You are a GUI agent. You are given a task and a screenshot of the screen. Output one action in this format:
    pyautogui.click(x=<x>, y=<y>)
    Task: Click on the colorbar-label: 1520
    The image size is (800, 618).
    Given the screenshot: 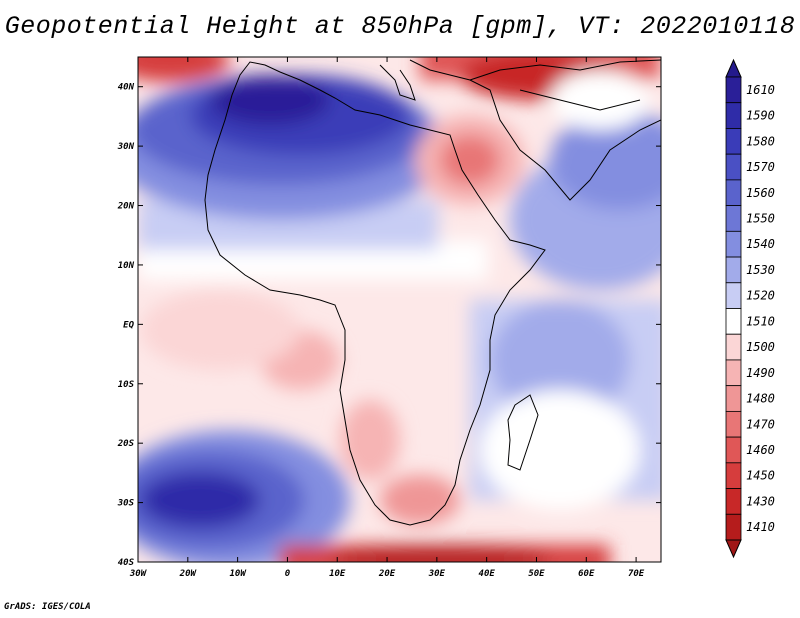 What is the action you would take?
    pyautogui.click(x=760, y=296)
    